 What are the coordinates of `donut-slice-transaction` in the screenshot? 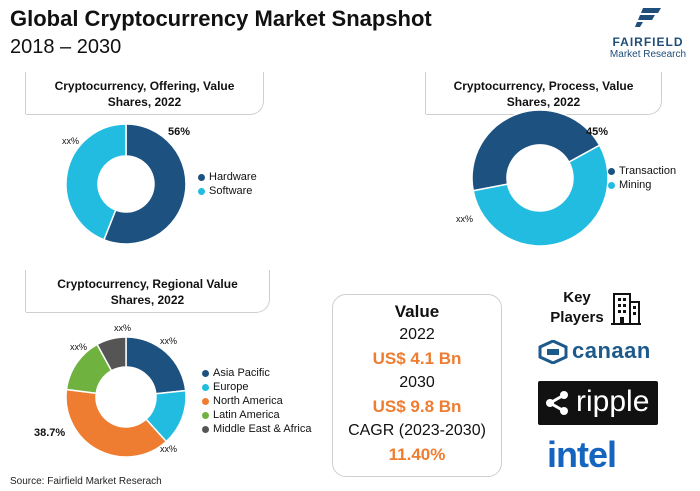 It's located at (536, 150).